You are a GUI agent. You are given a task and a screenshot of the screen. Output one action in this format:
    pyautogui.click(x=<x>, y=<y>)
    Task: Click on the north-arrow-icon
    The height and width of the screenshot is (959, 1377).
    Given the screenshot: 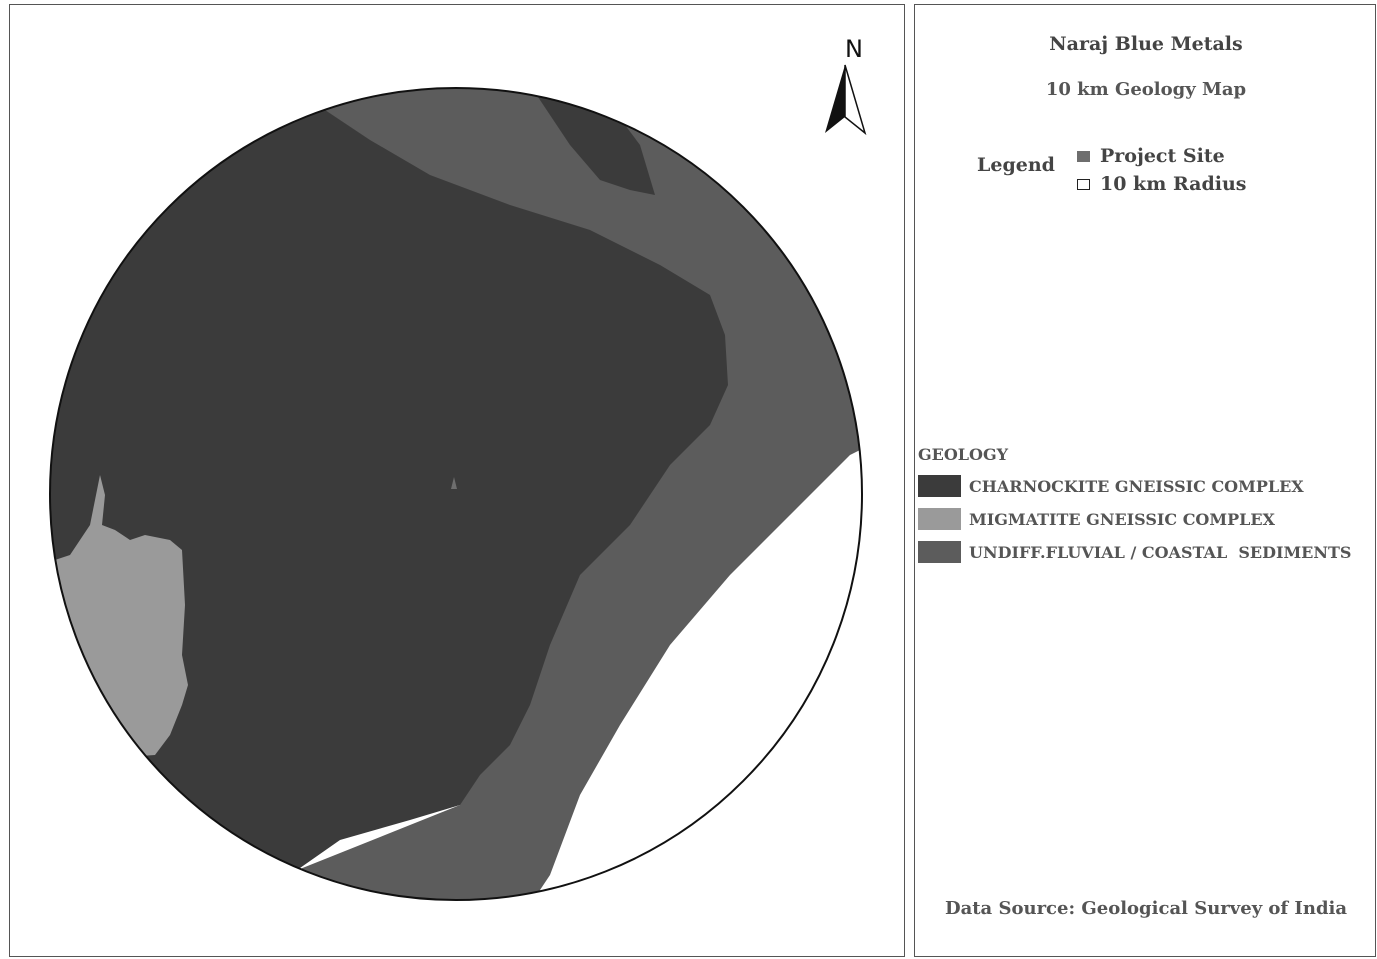 What is the action you would take?
    pyautogui.click(x=846, y=100)
    